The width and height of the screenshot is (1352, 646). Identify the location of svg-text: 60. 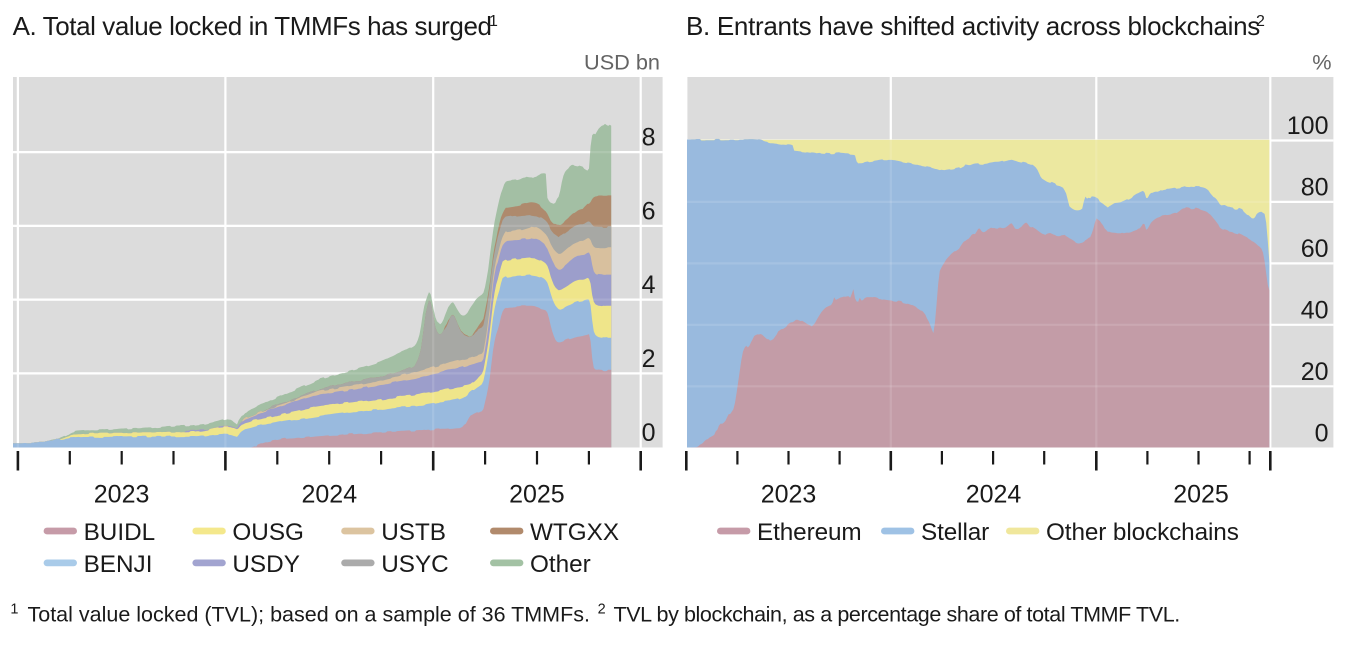
(1315, 249).